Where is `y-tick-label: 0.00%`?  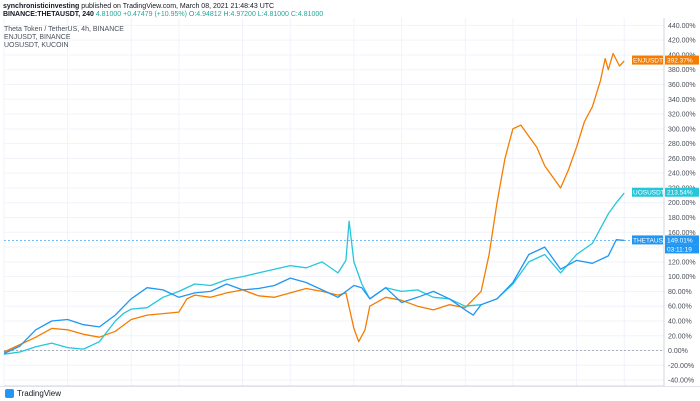
y-tick-label: 0.00% is located at coordinates (678, 351).